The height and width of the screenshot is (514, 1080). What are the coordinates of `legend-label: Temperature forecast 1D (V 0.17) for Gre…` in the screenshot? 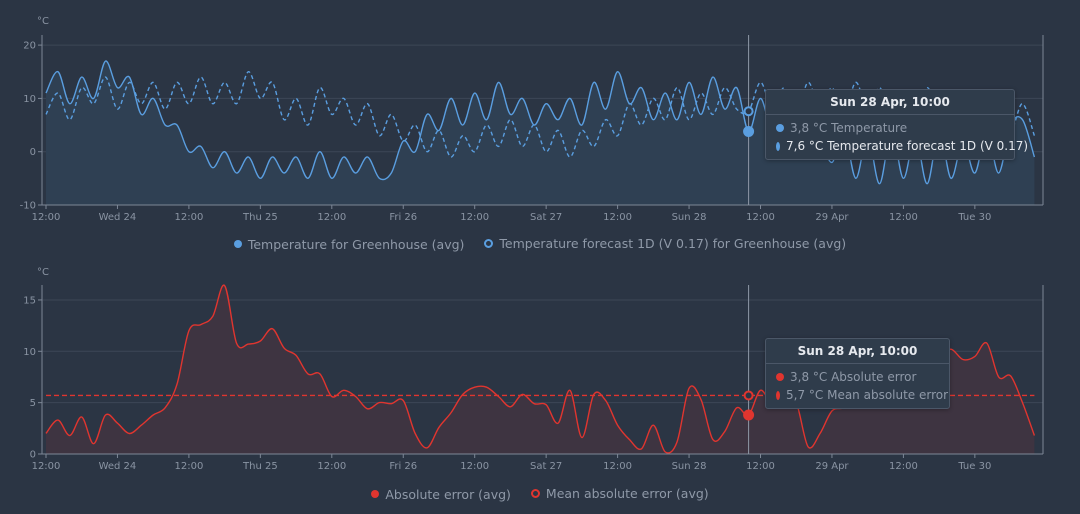 It's located at (673, 243).